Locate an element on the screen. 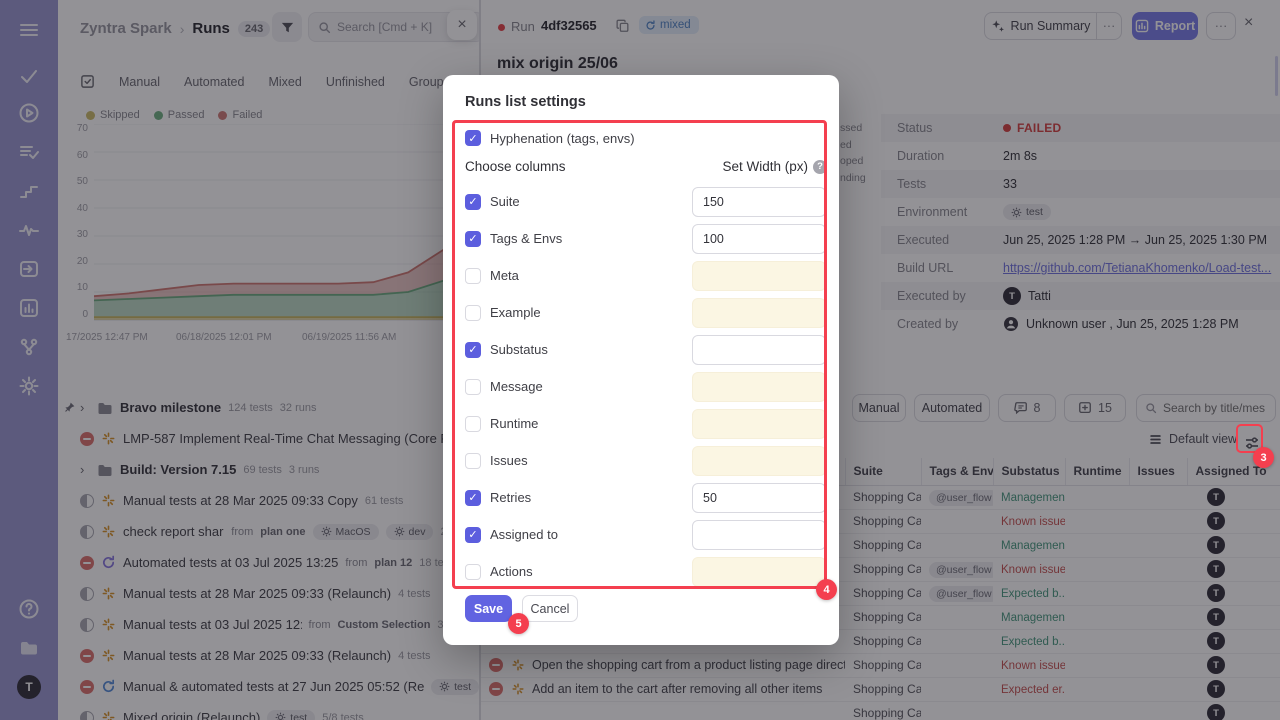  filter-button is located at coordinates (287, 27).